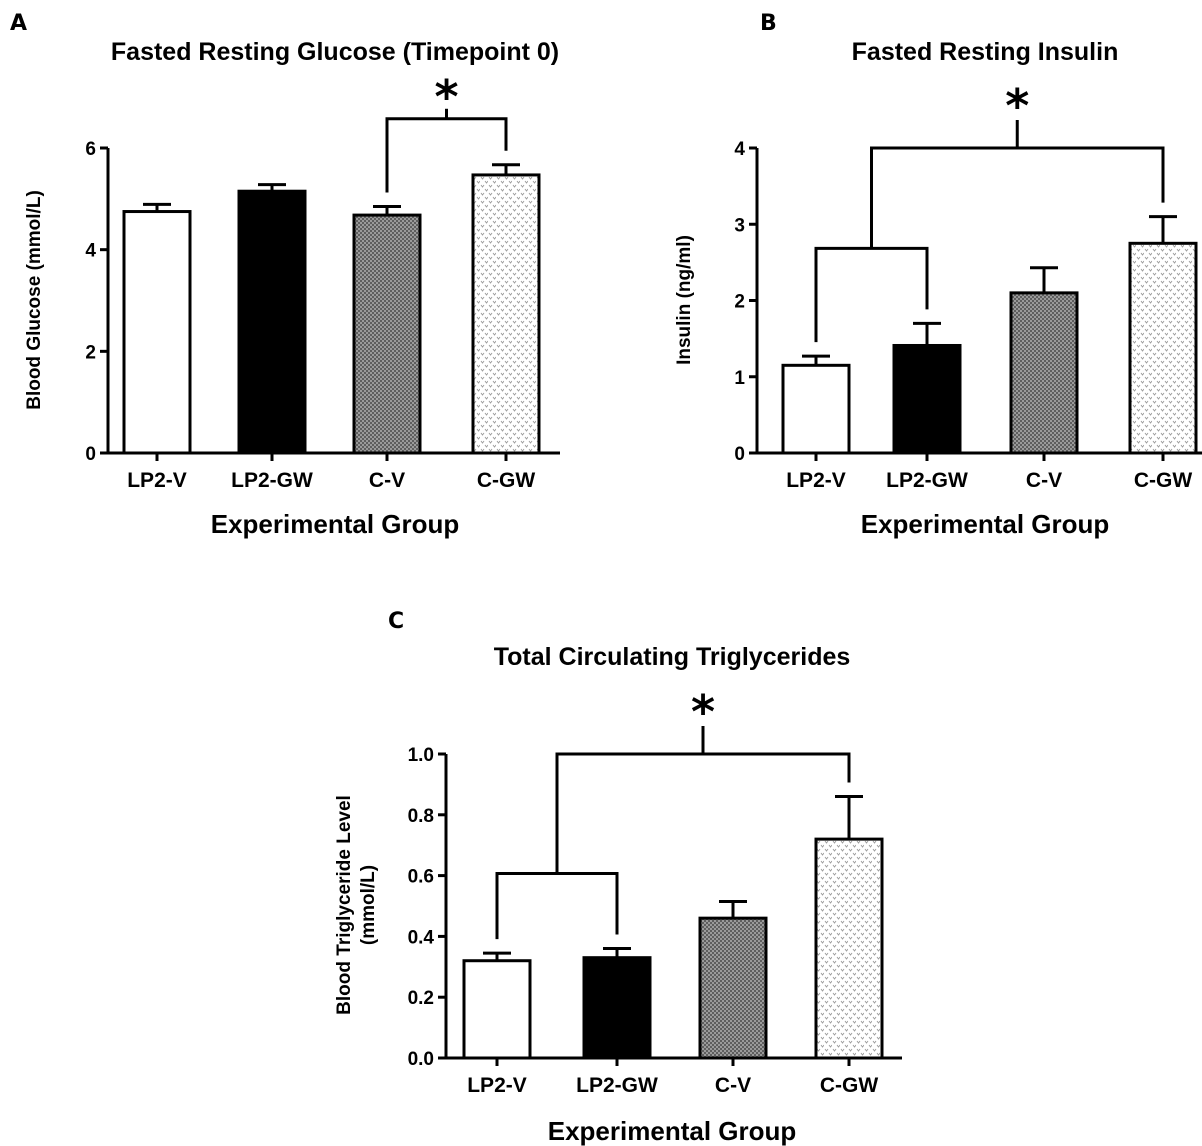  Describe the element at coordinates (344, 905) in the screenshot. I see `y-axis-title-line: Blood Triglyceride Level` at that location.